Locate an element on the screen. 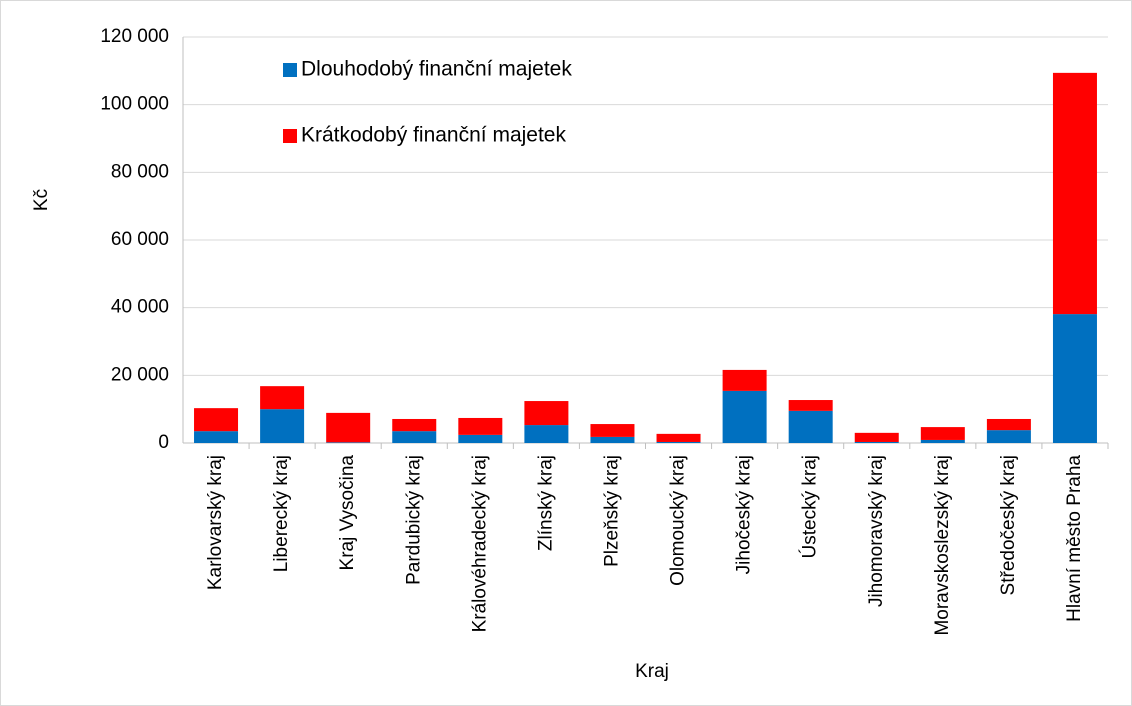  x-tick-label: Moravskoslezský kraj is located at coordinates (942, 545).